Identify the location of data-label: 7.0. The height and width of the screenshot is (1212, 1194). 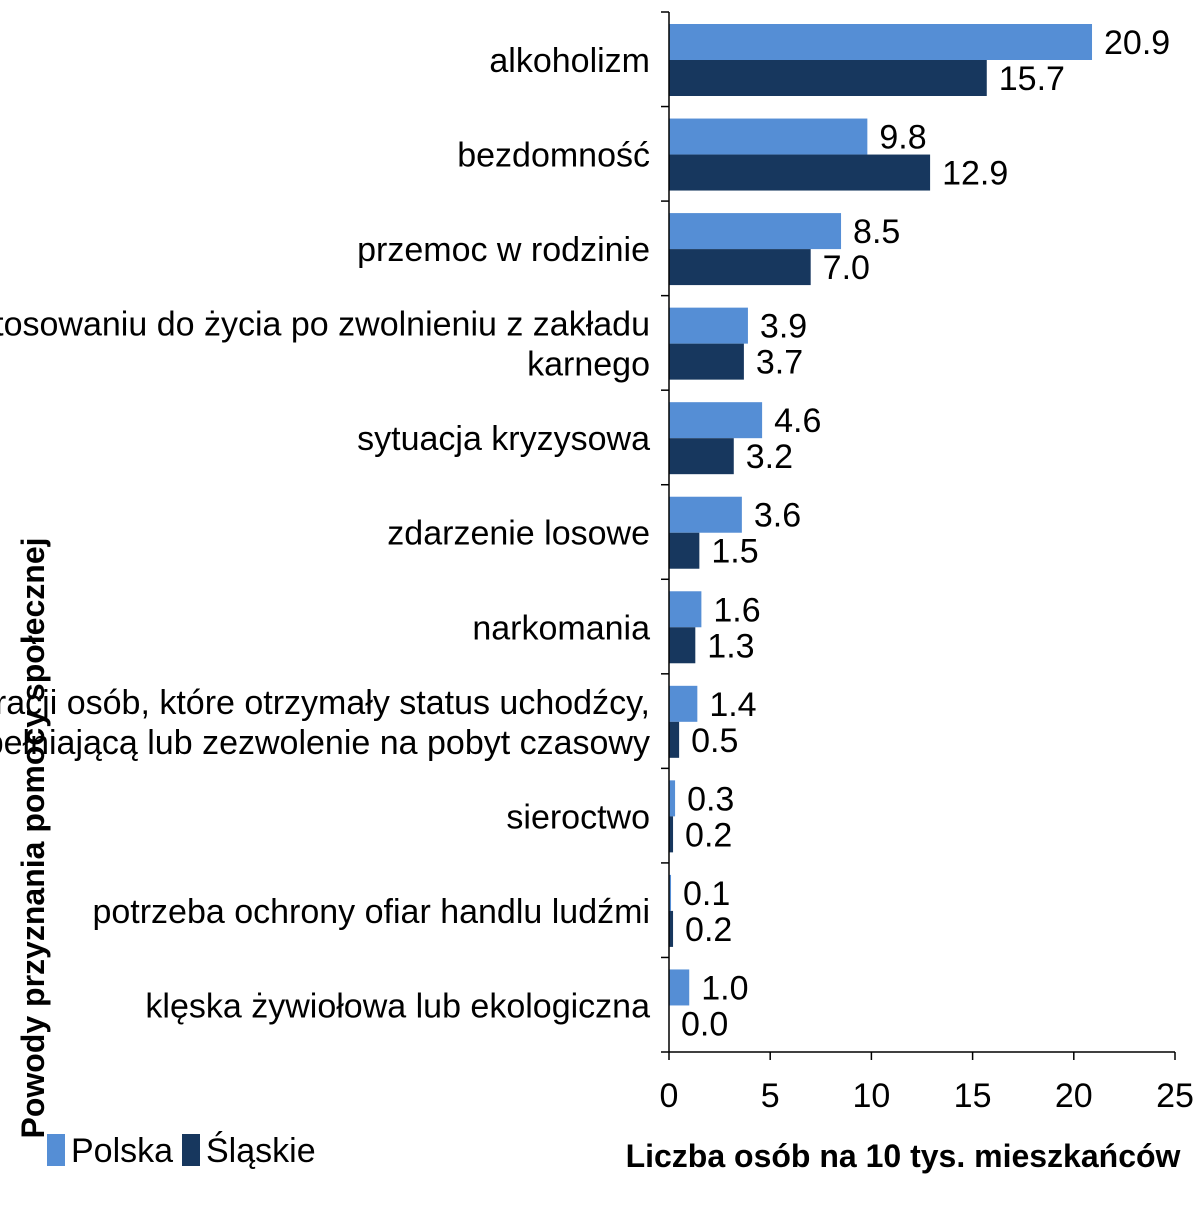
(846, 268).